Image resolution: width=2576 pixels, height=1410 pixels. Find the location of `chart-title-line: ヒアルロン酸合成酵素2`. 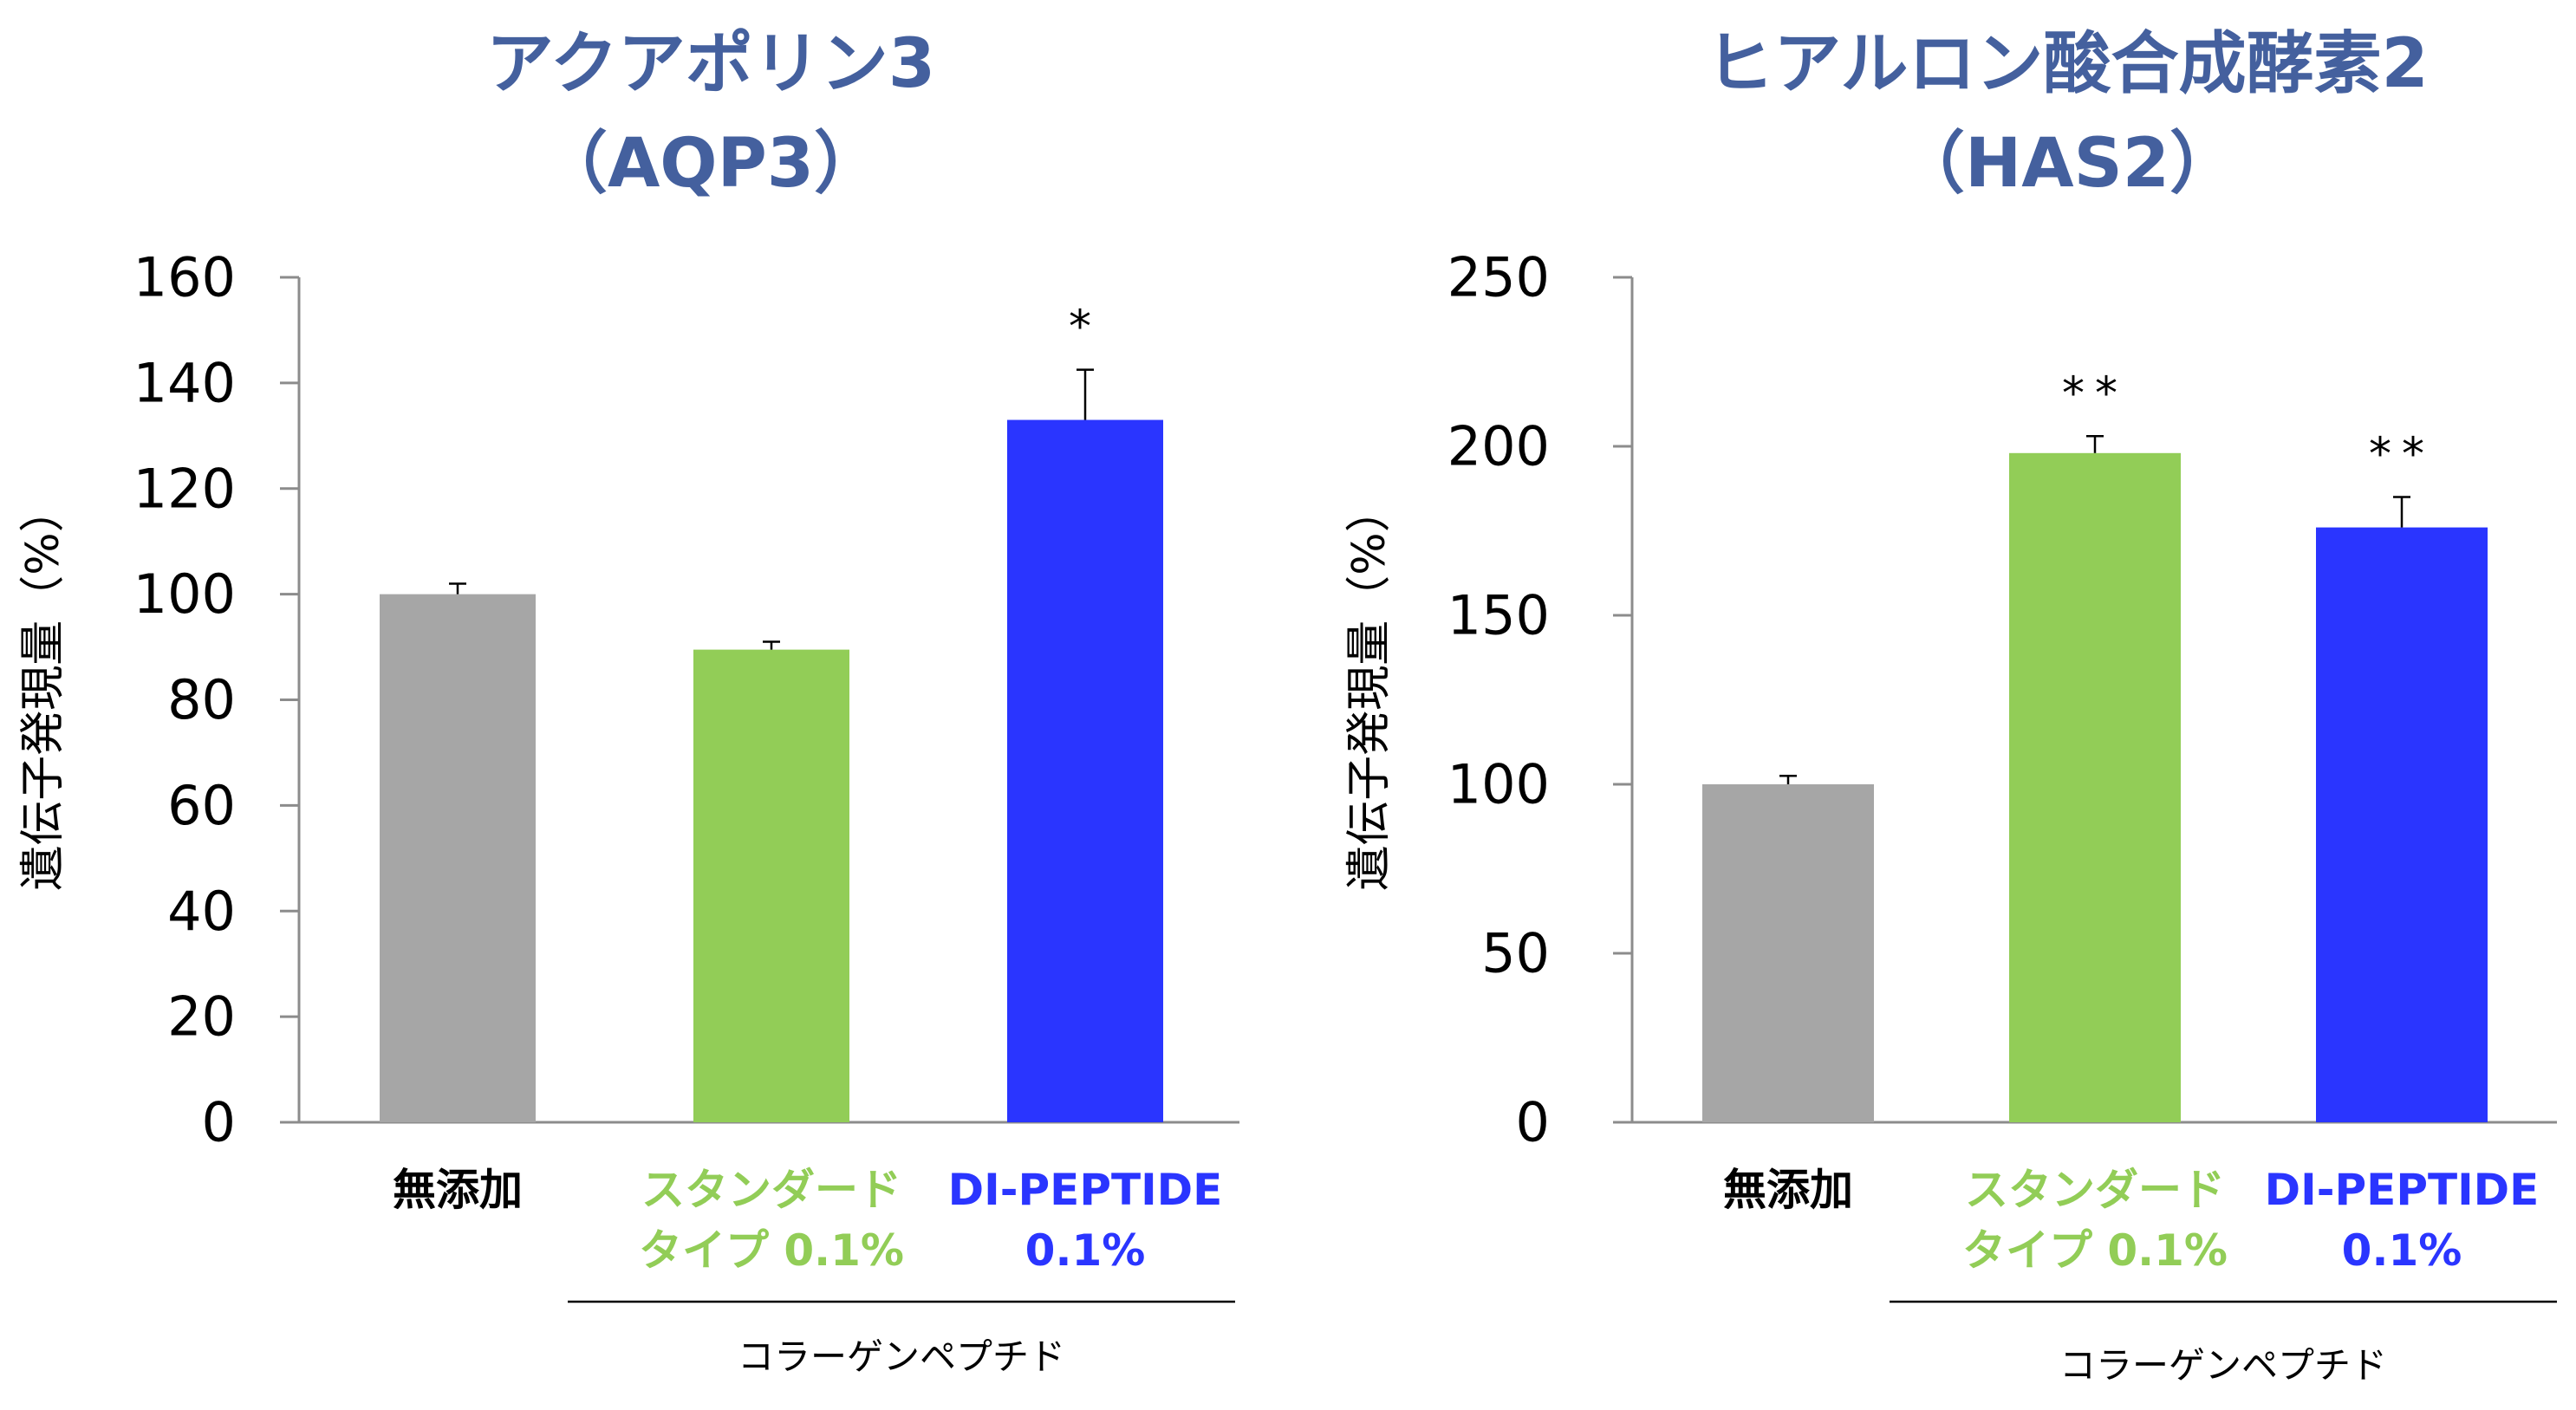

chart-title-line: ヒアルロン酸合成酵素2 is located at coordinates (2067, 64).